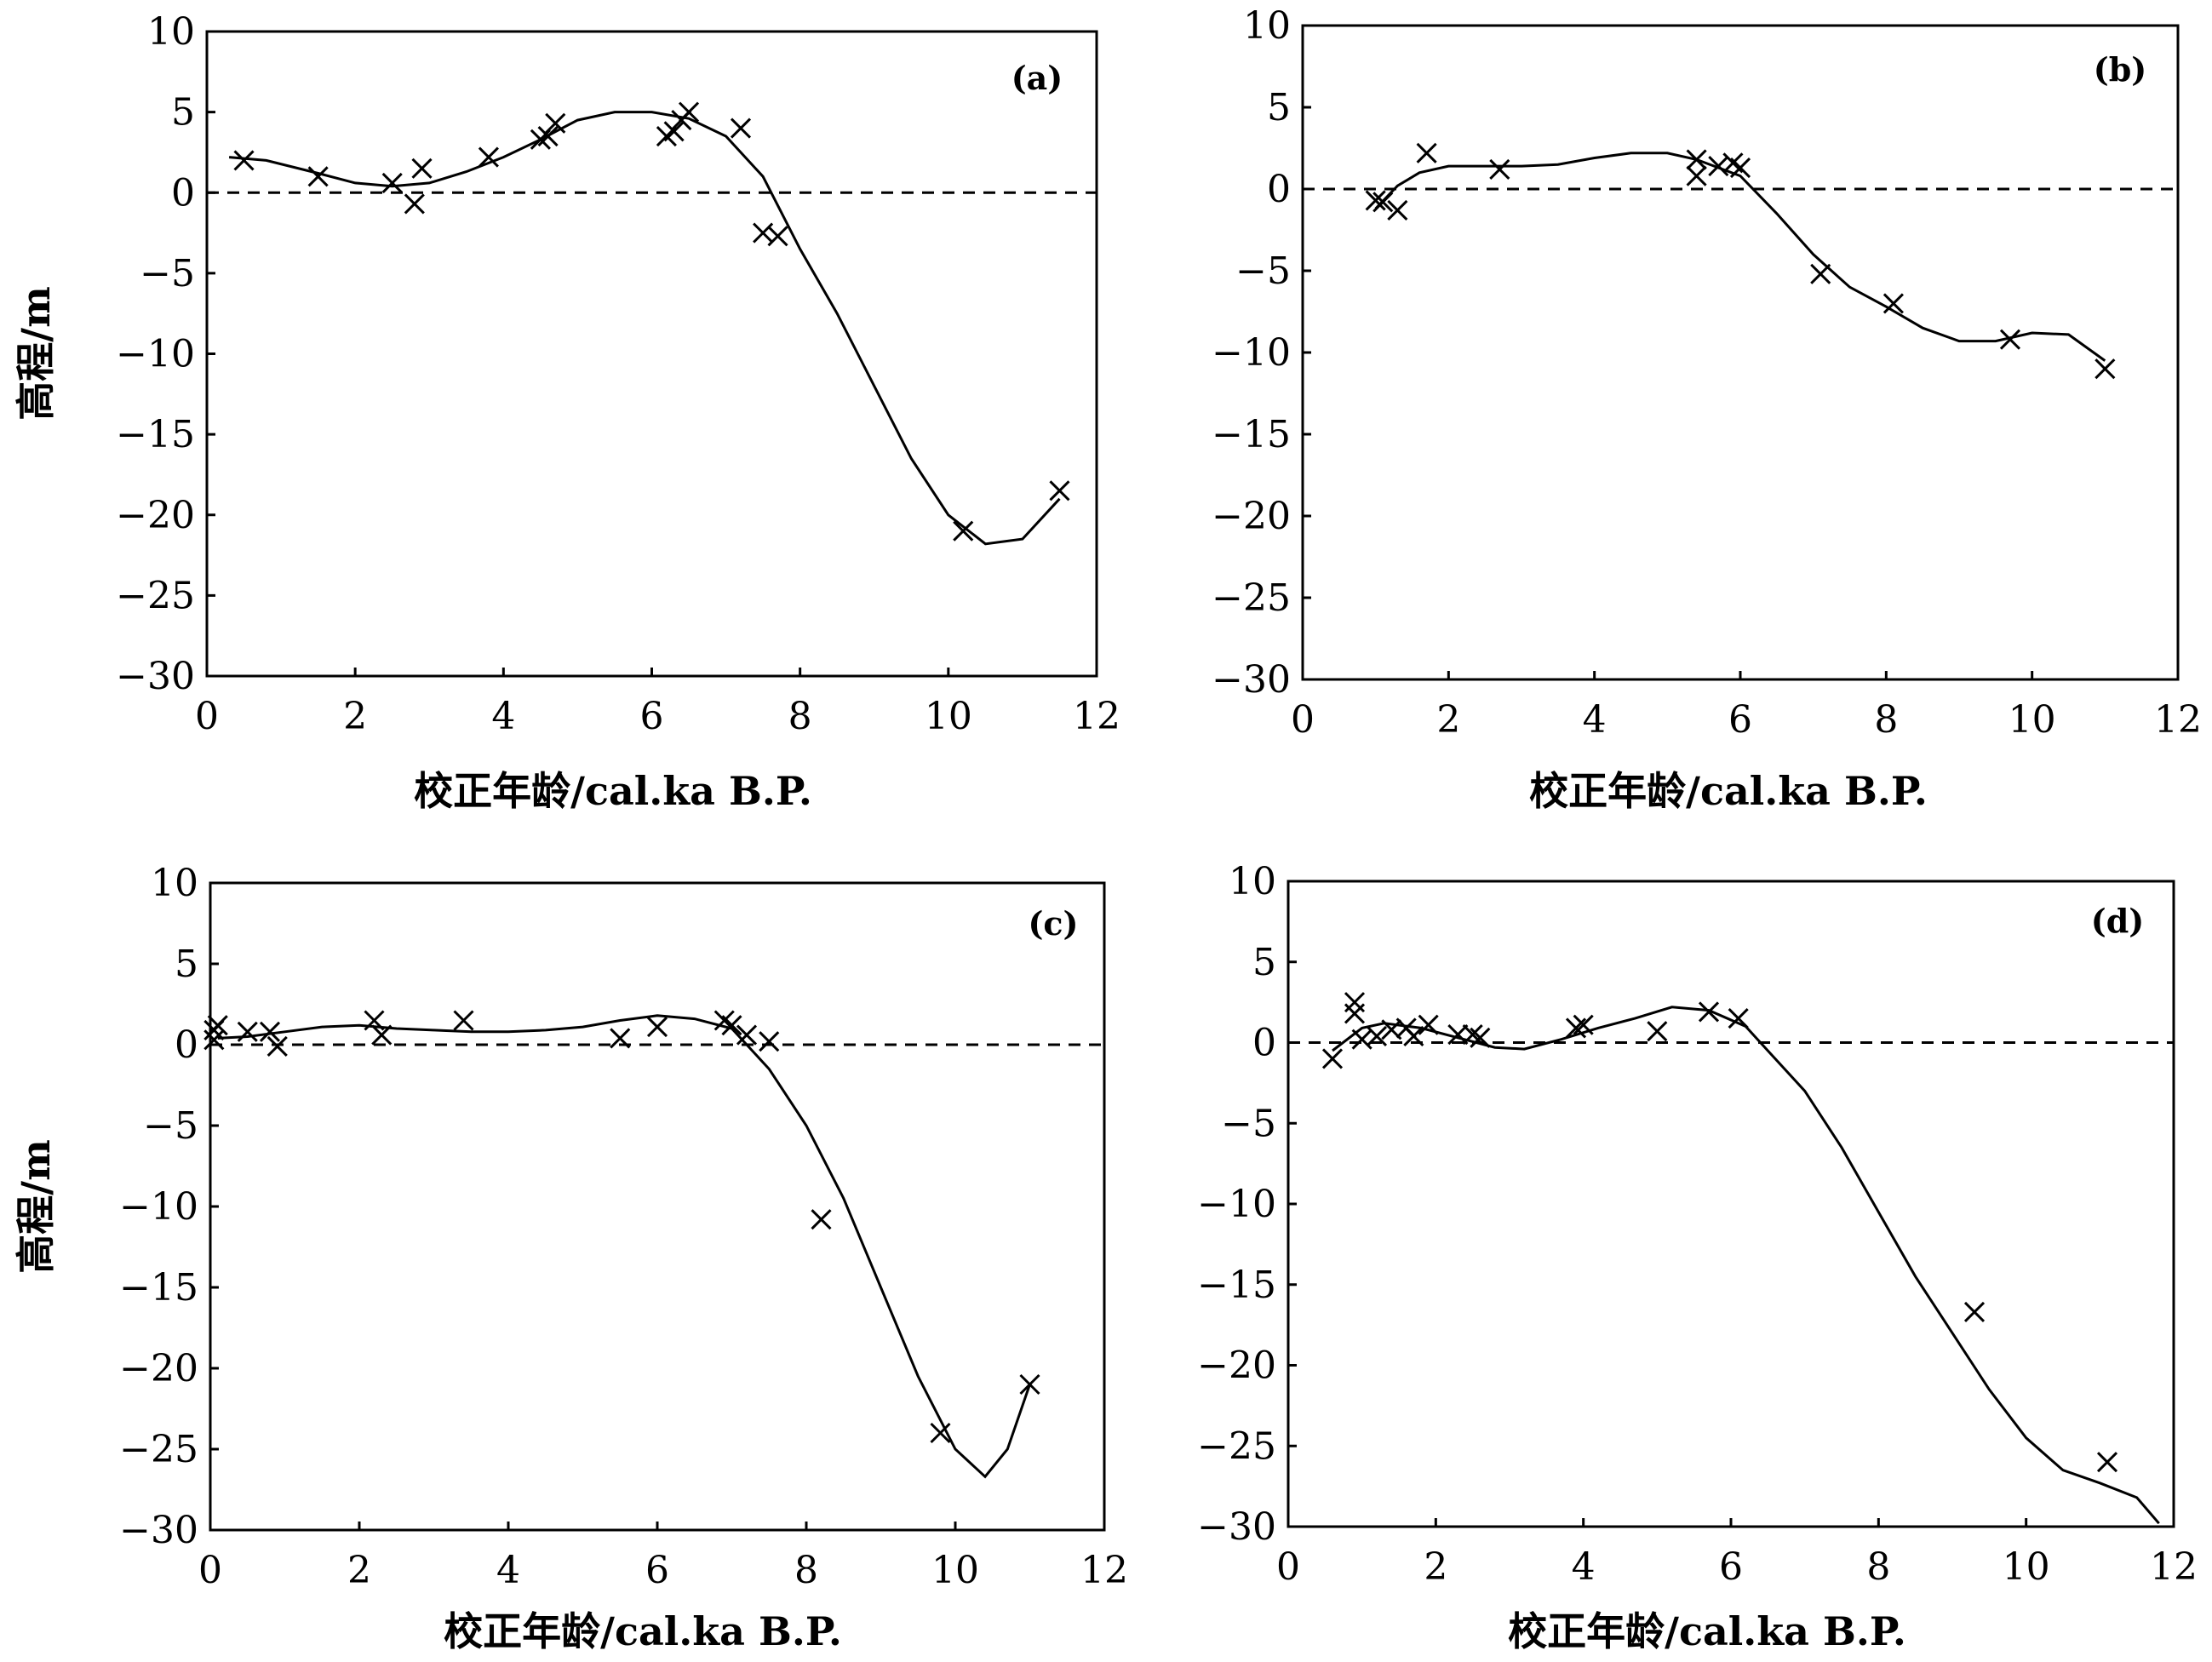 This screenshot has height=1662, width=2212. What do you see at coordinates (1707, 1631) in the screenshot?
I see `x-axis-title-d: 校正年龄/cal.ka B.P.` at bounding box center [1707, 1631].